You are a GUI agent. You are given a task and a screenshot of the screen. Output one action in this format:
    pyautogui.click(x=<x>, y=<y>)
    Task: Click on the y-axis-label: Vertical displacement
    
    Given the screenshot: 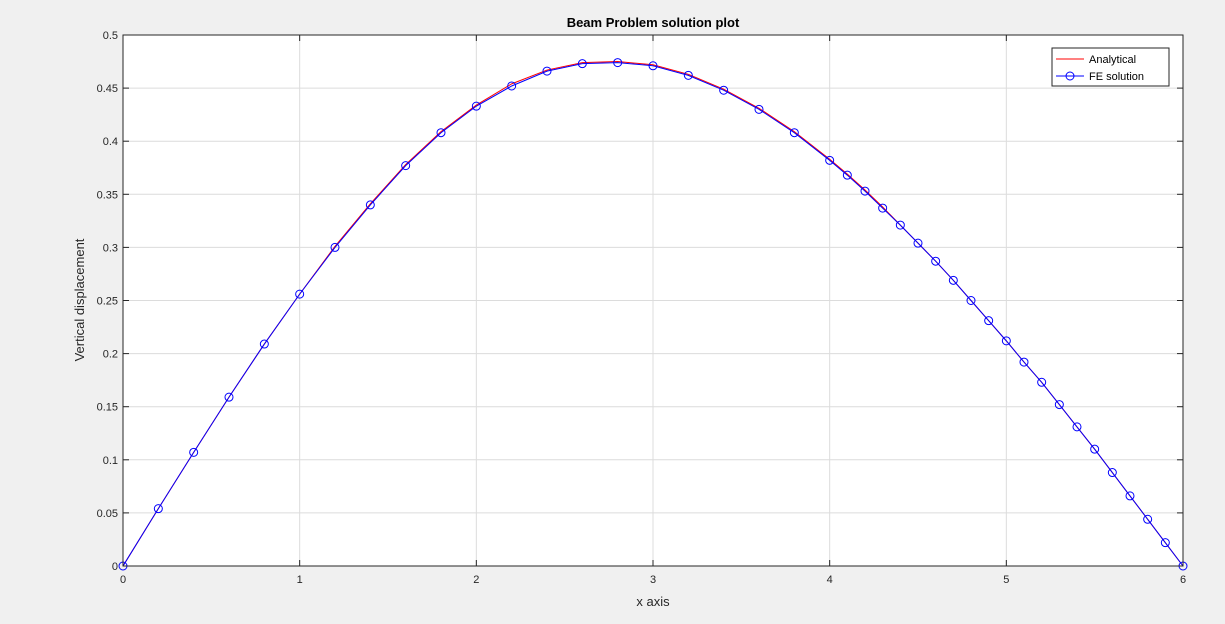 What is the action you would take?
    pyautogui.click(x=79, y=299)
    